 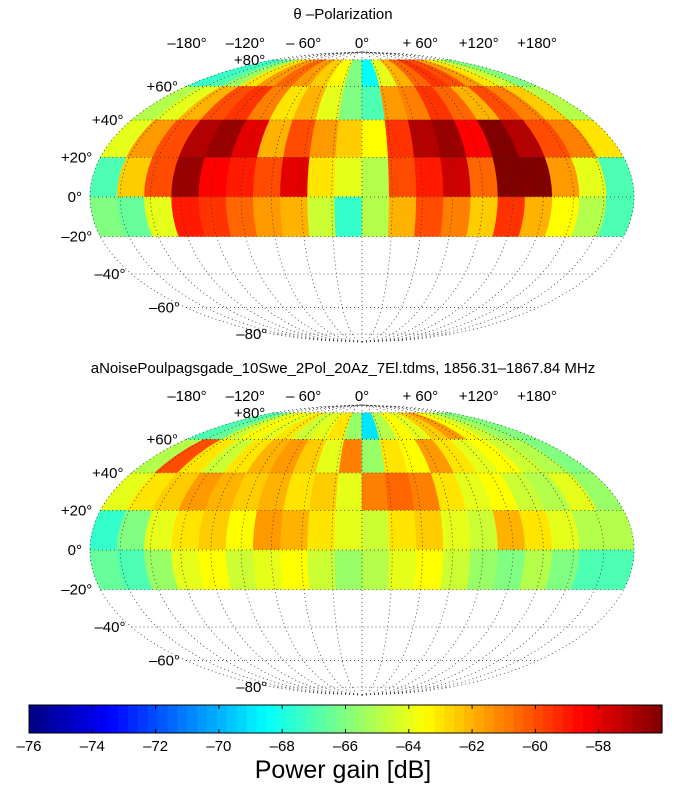 I want to click on colorbar-tick-label: –72, so click(x=155, y=746).